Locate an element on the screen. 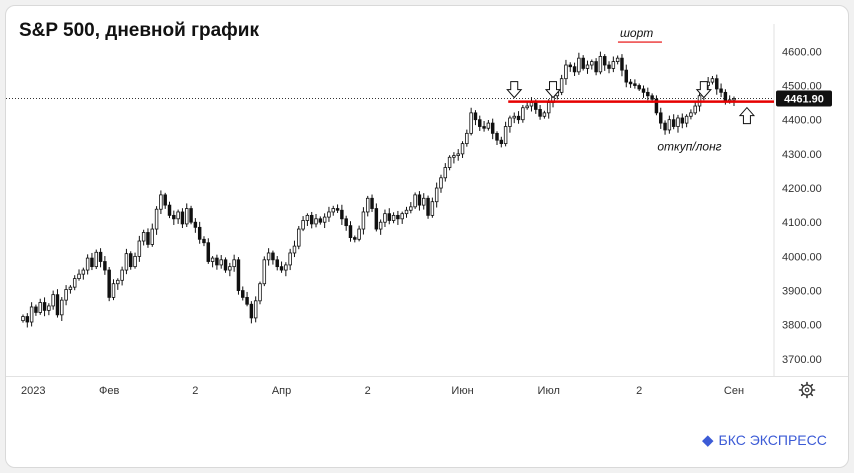  signal-arrows is located at coordinates (631, 103).